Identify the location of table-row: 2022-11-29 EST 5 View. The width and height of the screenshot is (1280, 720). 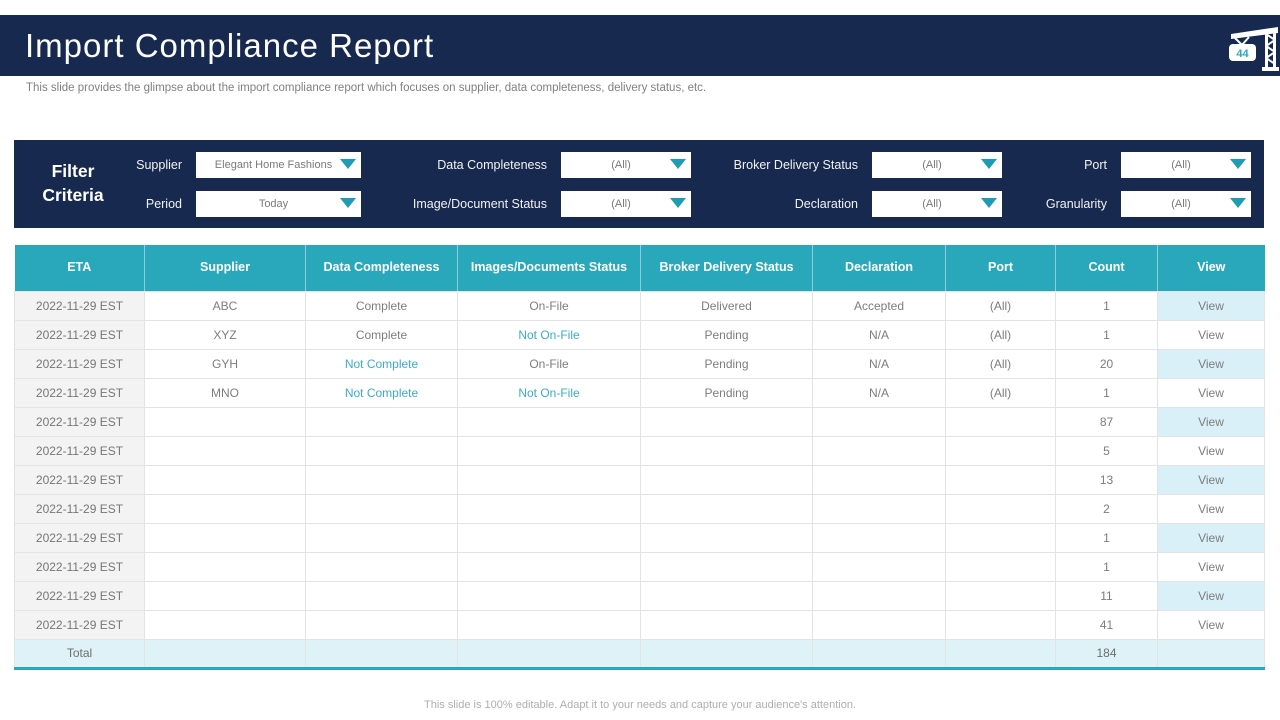
(639, 450).